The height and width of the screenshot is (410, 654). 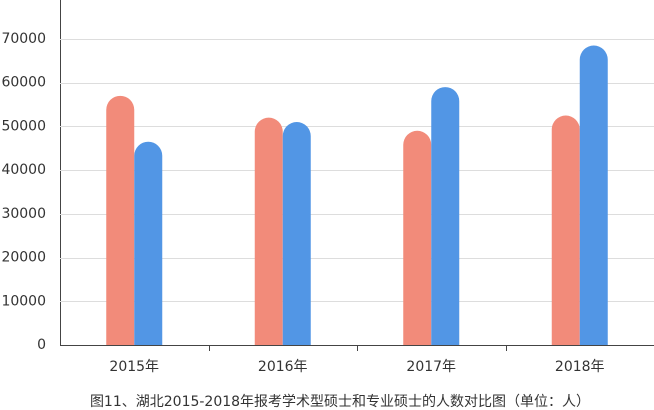 I want to click on y-tick-label: 50000, so click(x=23, y=126).